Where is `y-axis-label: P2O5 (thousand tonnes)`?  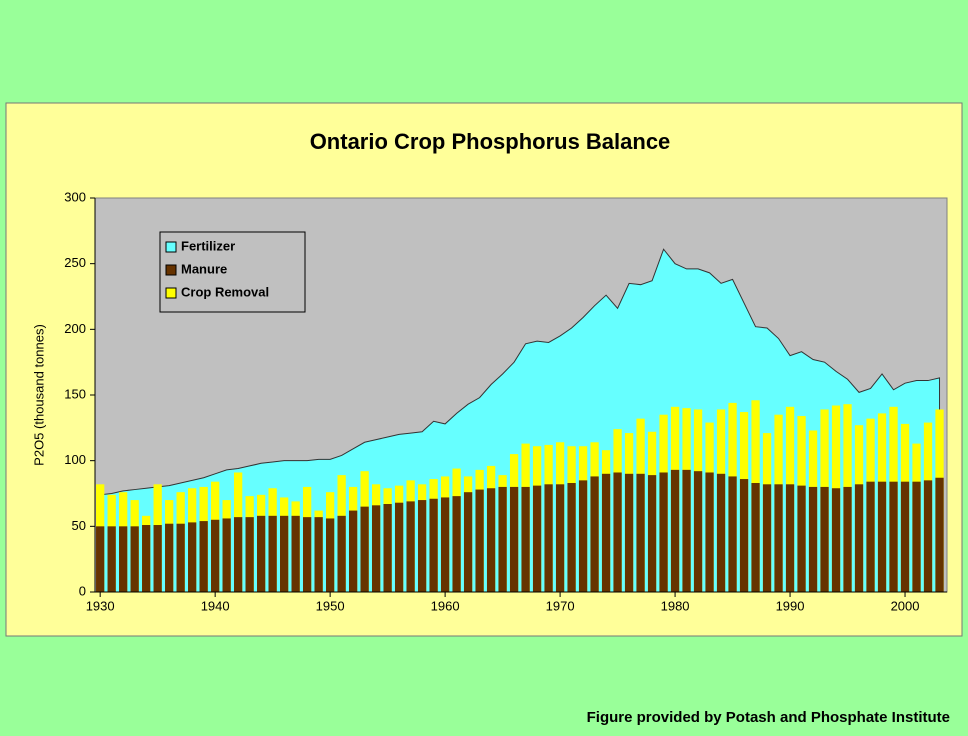 y-axis-label: P2O5 (thousand tonnes) is located at coordinates (38, 395).